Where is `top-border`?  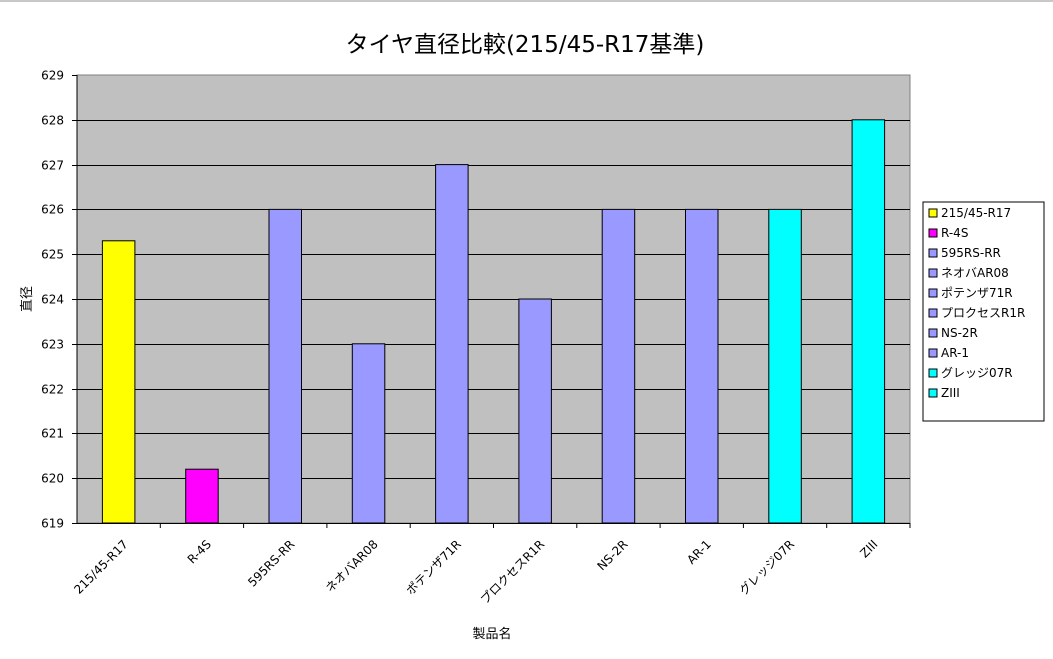 top-border is located at coordinates (526, 1).